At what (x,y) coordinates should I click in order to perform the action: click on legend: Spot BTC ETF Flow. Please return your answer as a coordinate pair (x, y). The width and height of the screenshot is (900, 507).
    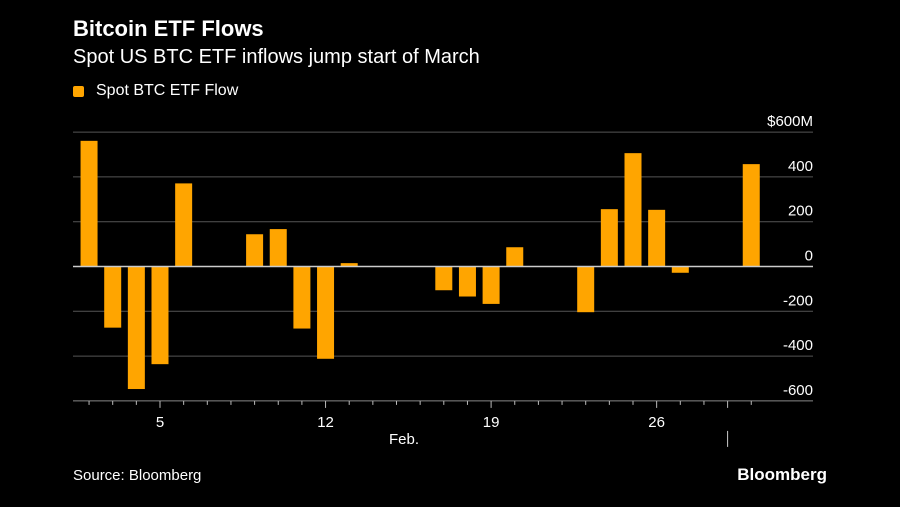
    Looking at the image, I should click on (155, 91).